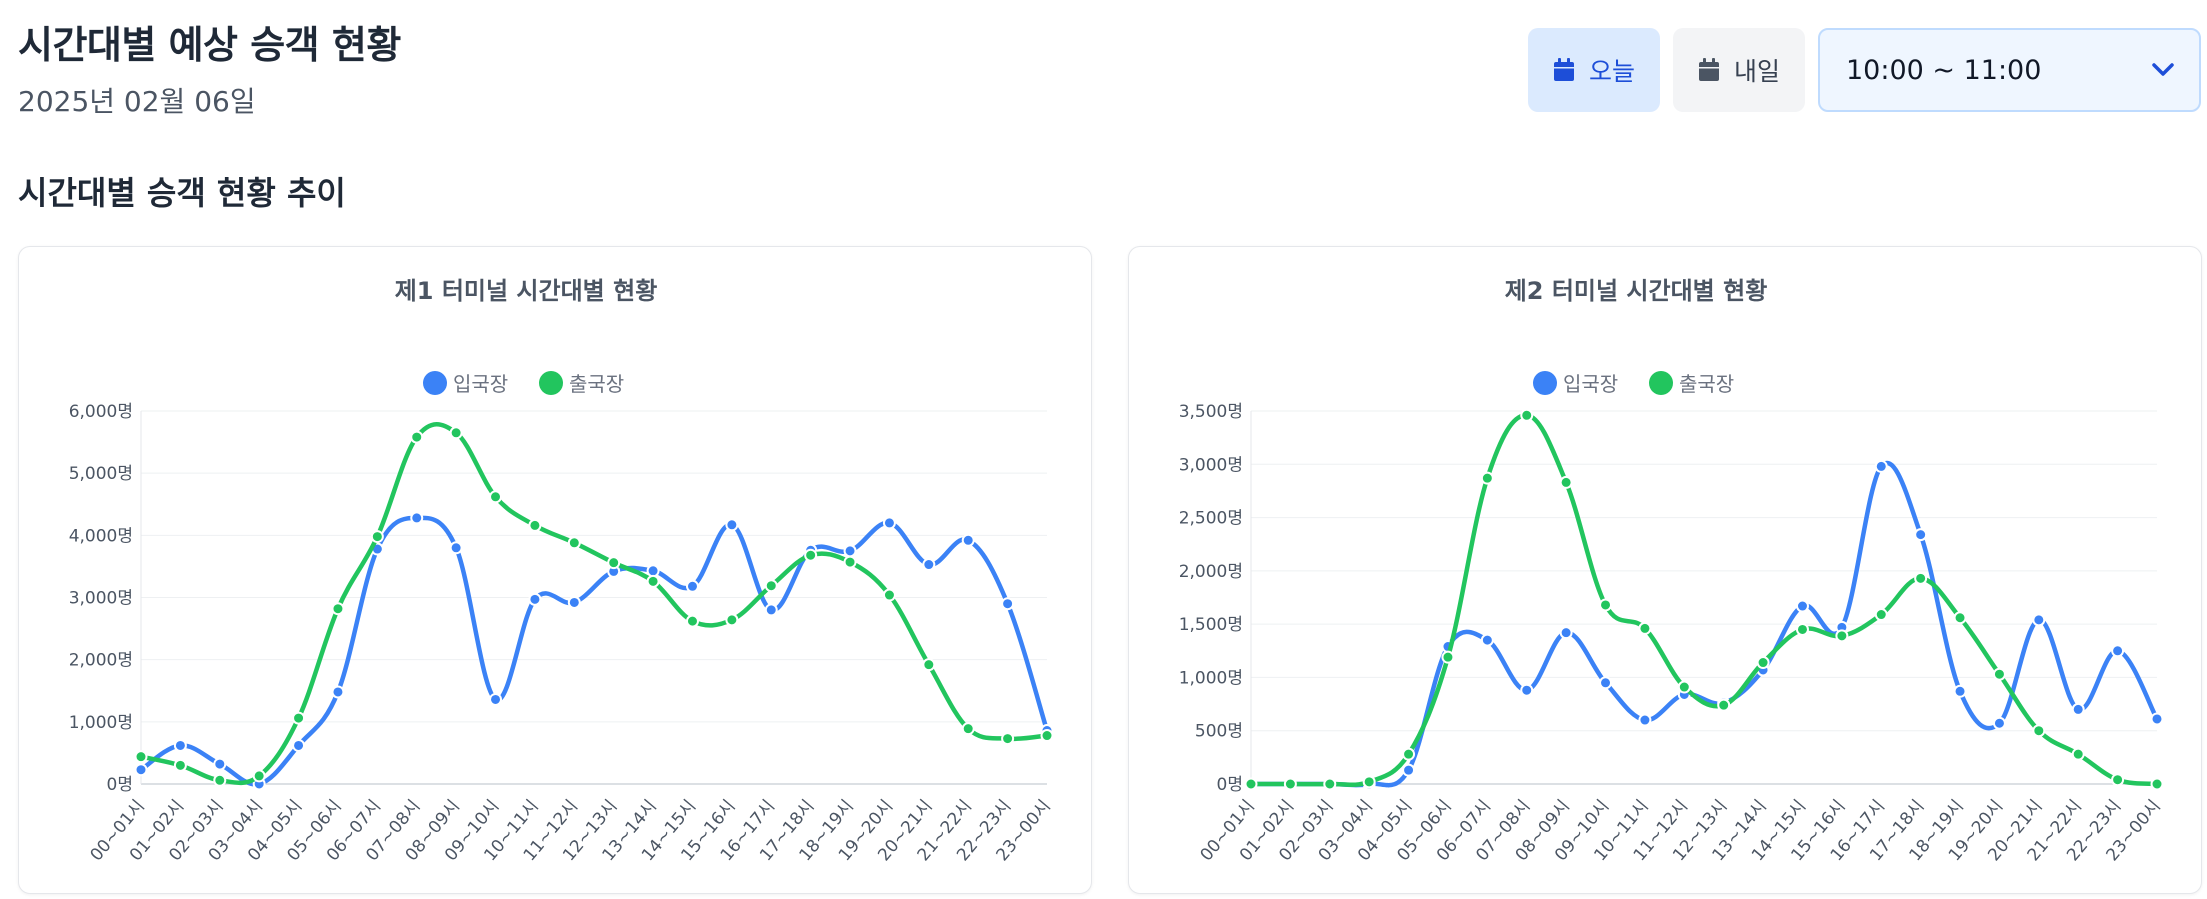  What do you see at coordinates (101, 412) in the screenshot?
I see `y-tick-label: 6,000명` at bounding box center [101, 412].